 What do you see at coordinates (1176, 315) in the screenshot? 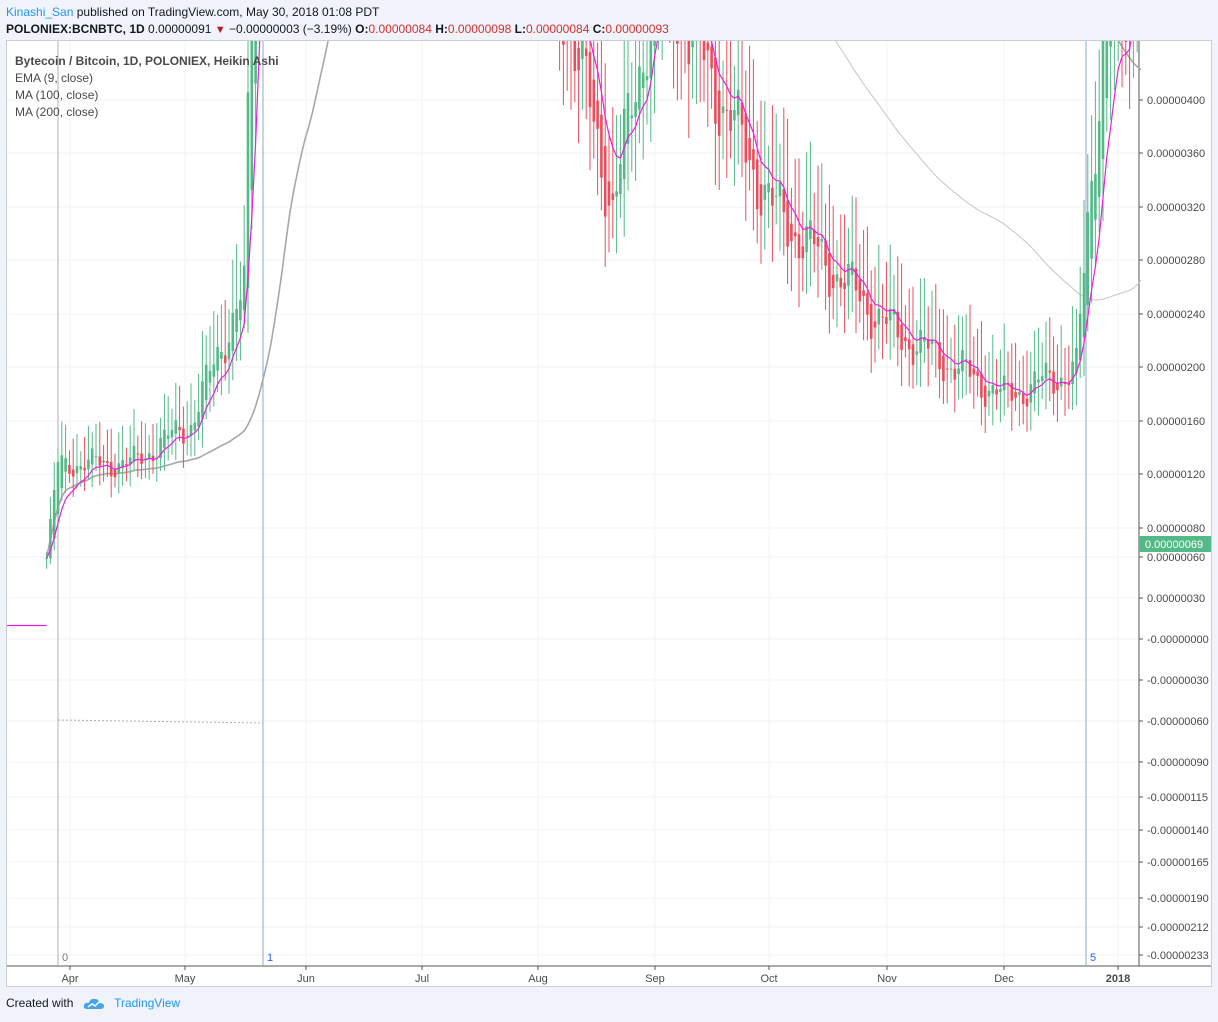
I see `price-tick-label: 0.00000240` at bounding box center [1176, 315].